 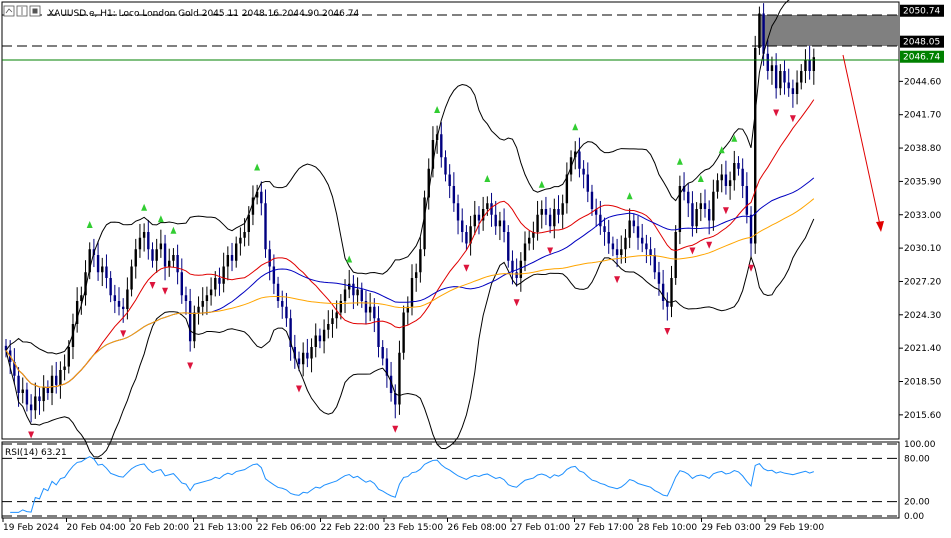 What do you see at coordinates (667, 528) in the screenshot?
I see `time-tick-label: 28 Feb 10:00` at bounding box center [667, 528].